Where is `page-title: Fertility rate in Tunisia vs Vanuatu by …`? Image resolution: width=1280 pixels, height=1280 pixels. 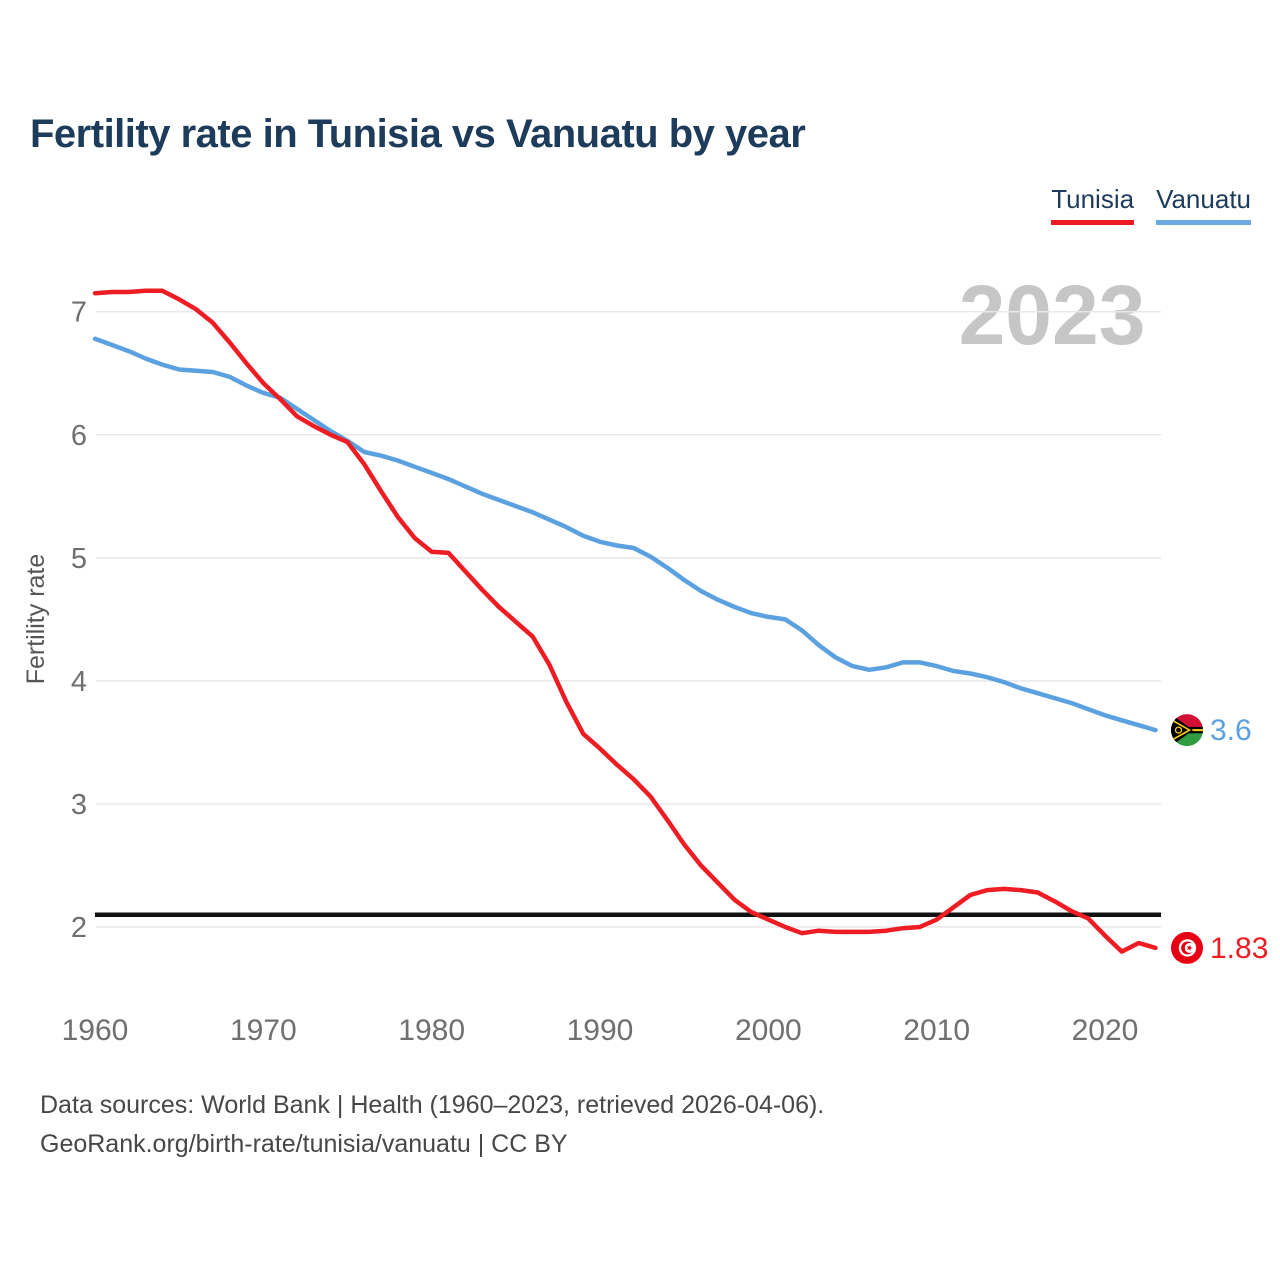 page-title: Fertility rate in Tunisia vs Vanuatu by … is located at coordinates (418, 134).